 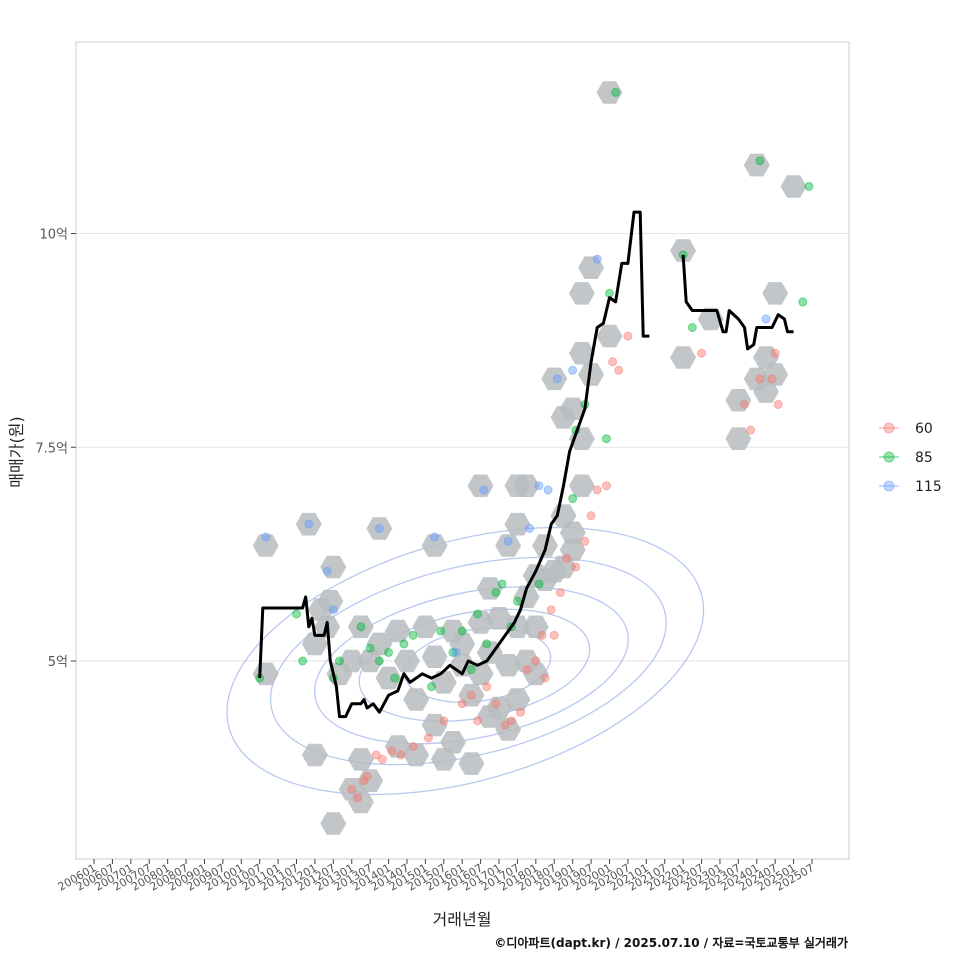 I want to click on y-tick-label: 7.5억, so click(x=51, y=448).